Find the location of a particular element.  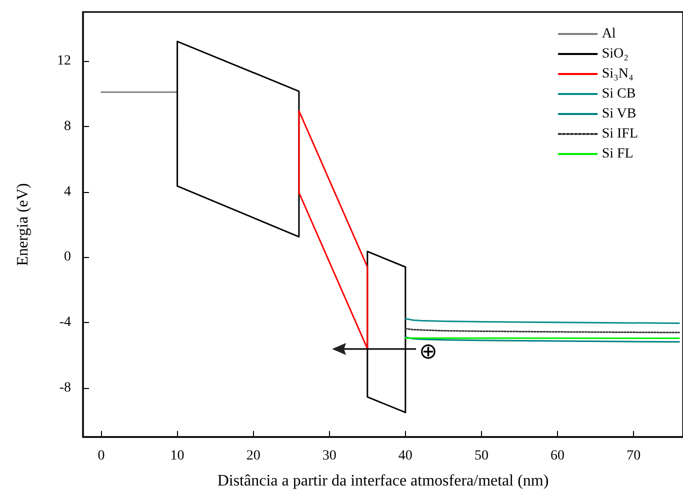

y-tick-label: 4 is located at coordinates (67, 192).